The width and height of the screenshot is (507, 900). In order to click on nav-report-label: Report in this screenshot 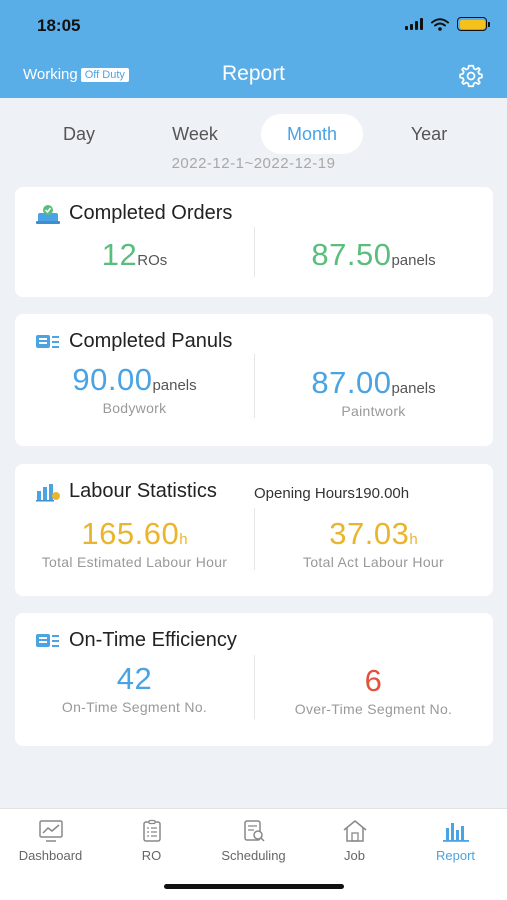, I will do `click(455, 855)`.